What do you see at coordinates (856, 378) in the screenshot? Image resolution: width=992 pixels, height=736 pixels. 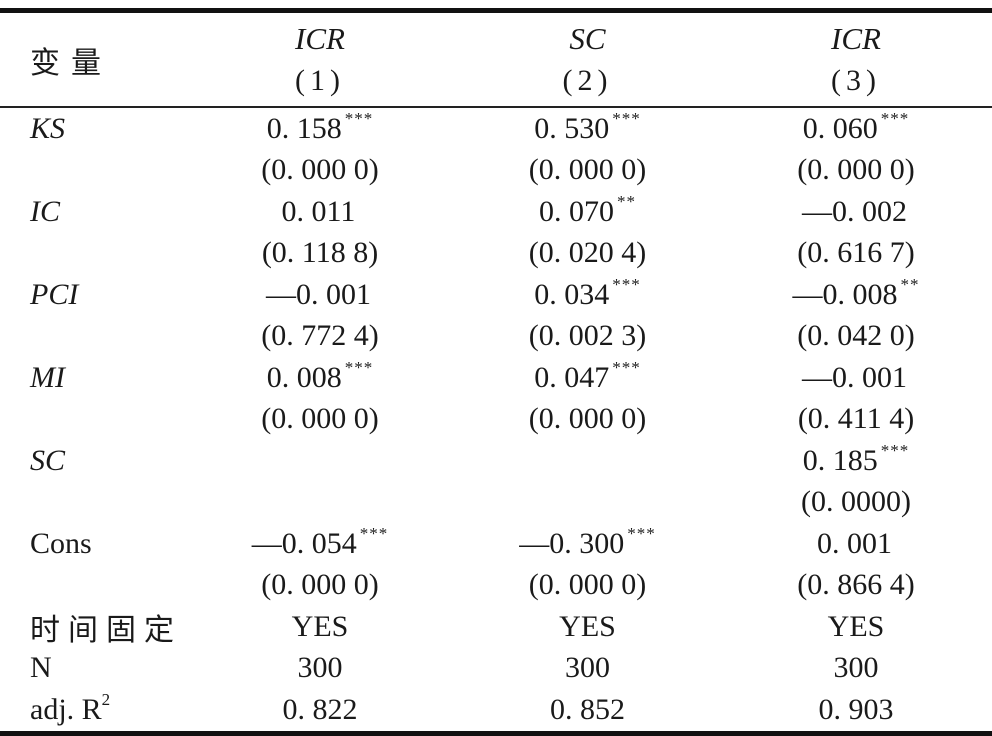 I see `coef-cell: —0. 001` at bounding box center [856, 378].